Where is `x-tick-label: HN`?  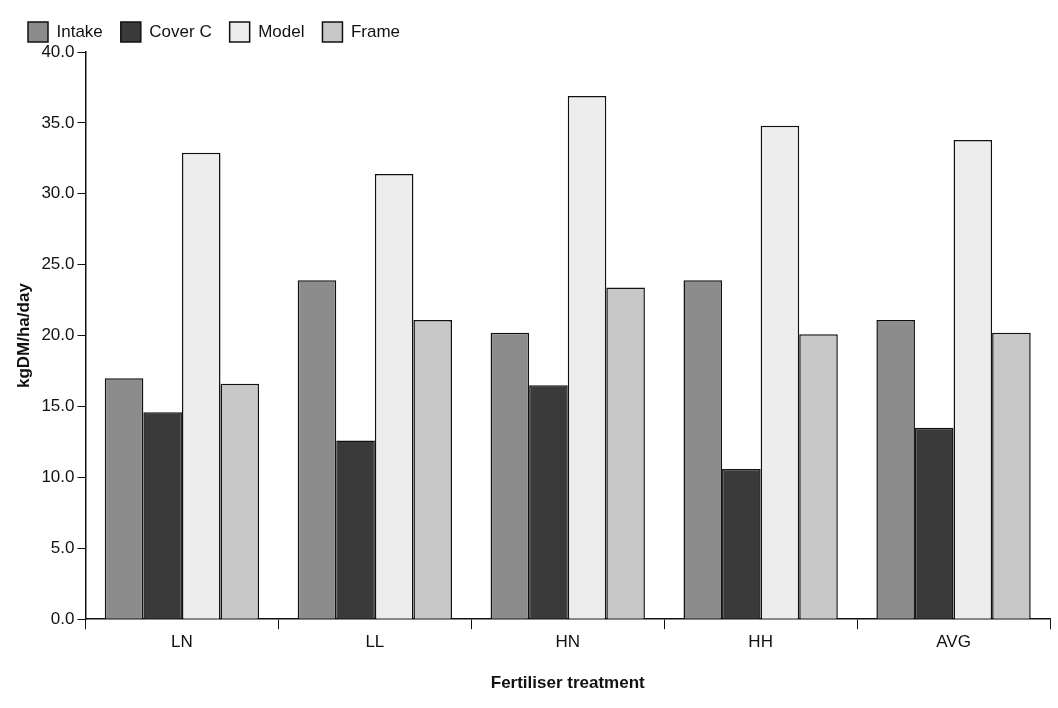 x-tick-label: HN is located at coordinates (568, 642).